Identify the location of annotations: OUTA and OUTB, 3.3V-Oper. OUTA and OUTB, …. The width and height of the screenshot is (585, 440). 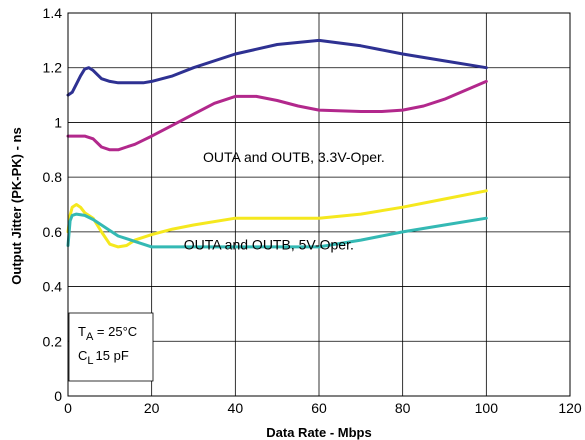
(284, 201).